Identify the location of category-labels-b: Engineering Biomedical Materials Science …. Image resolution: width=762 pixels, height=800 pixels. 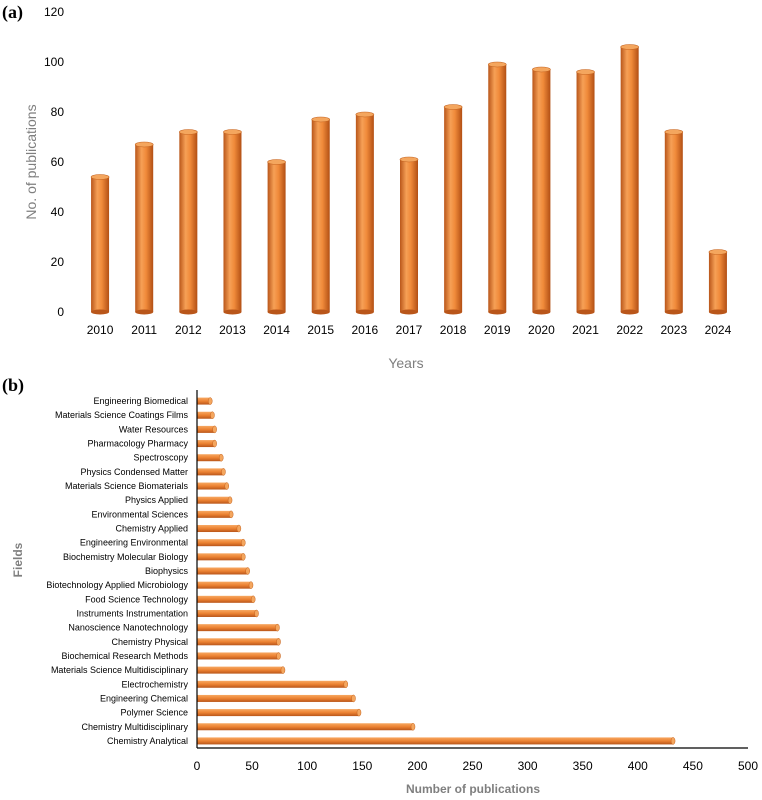
(117, 571).